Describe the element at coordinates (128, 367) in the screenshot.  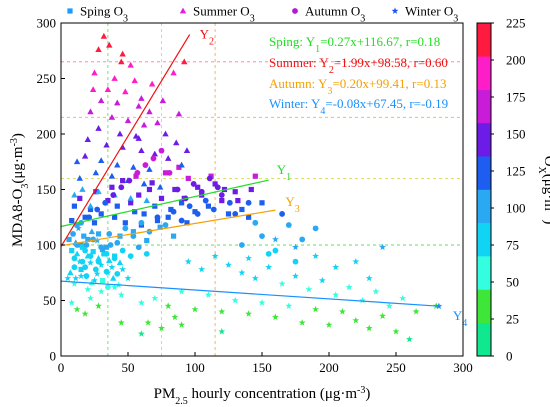
I see `x-tick-label: 50` at that location.